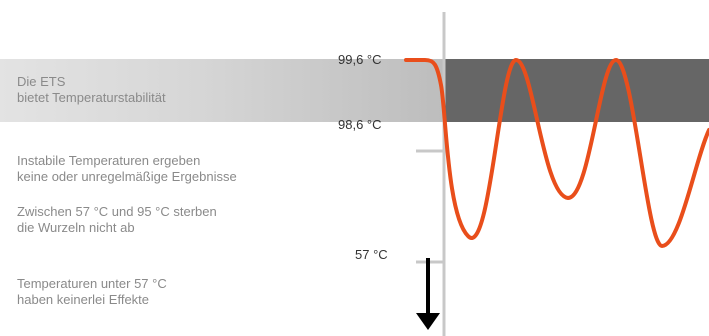 This screenshot has width=709, height=336. Describe the element at coordinates (92, 283) in the screenshot. I see `low-note-line-1: Temperaturen unter 57 °C` at that location.